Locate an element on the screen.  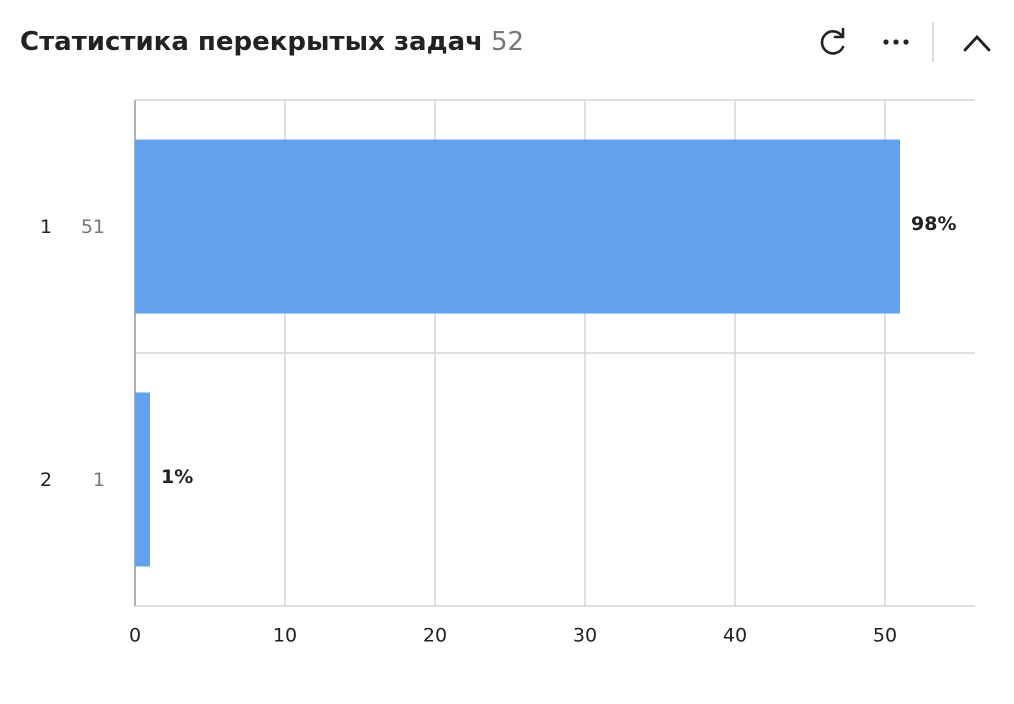
x-tick-label: 40 is located at coordinates (735, 636).